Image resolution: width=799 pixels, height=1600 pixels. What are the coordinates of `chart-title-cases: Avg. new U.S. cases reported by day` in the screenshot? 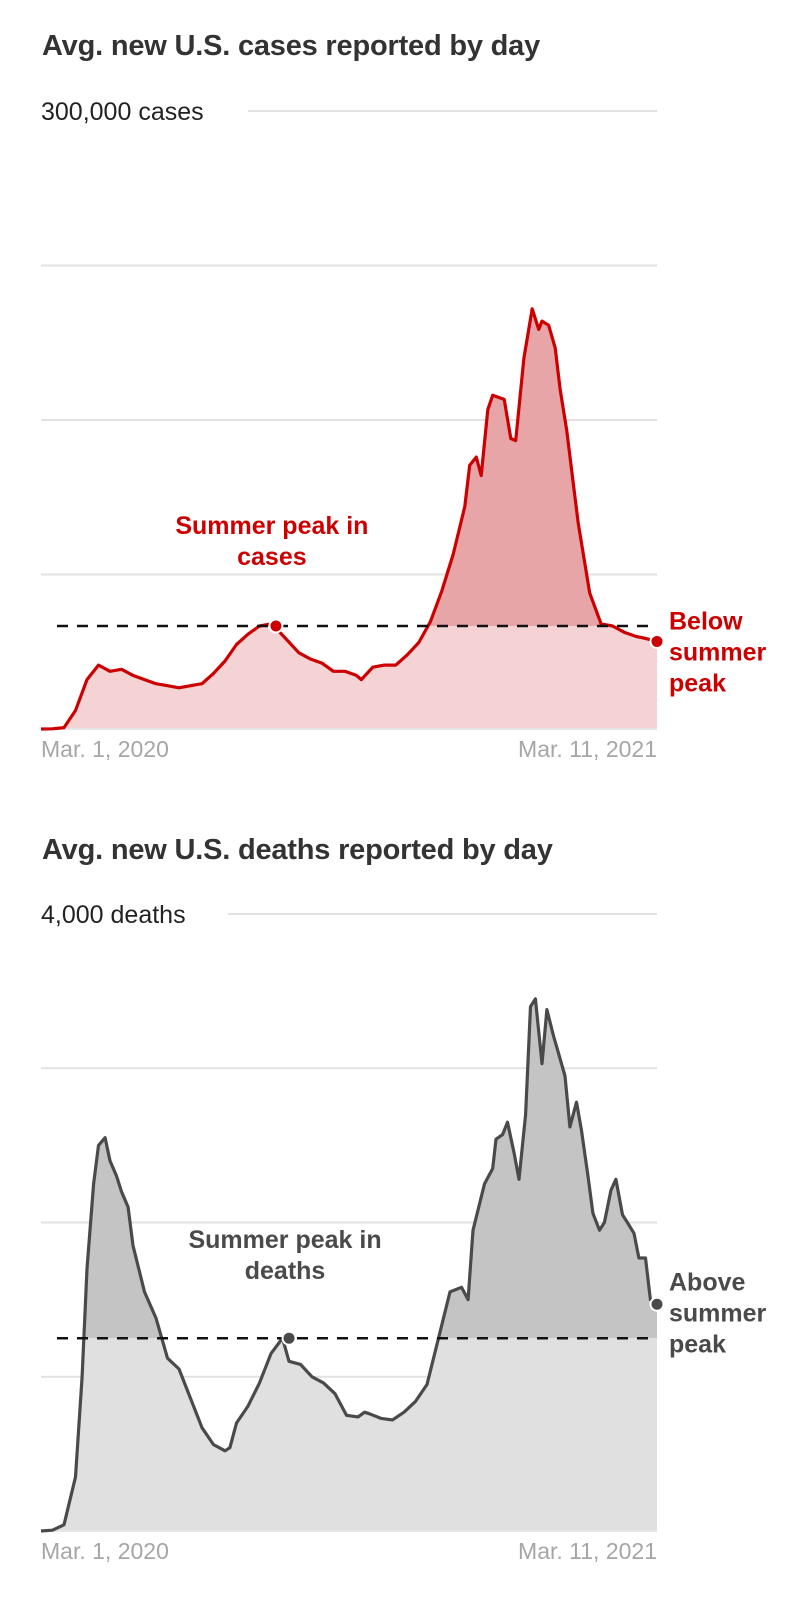 It's located at (291, 46).